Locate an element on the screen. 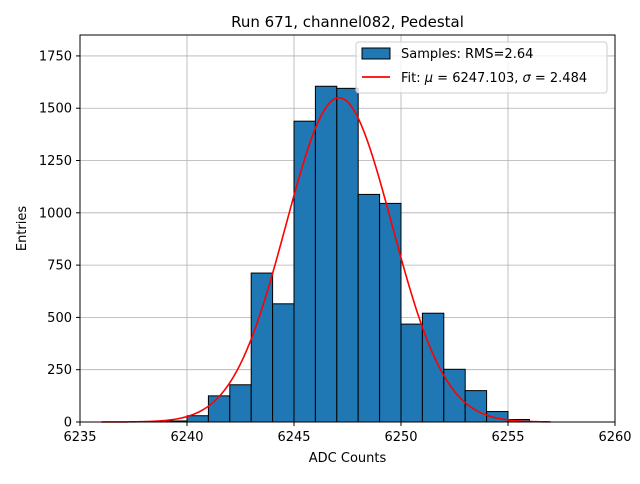  legend-histogram-label: Samples: RMS=2.64 is located at coordinates (467, 54).